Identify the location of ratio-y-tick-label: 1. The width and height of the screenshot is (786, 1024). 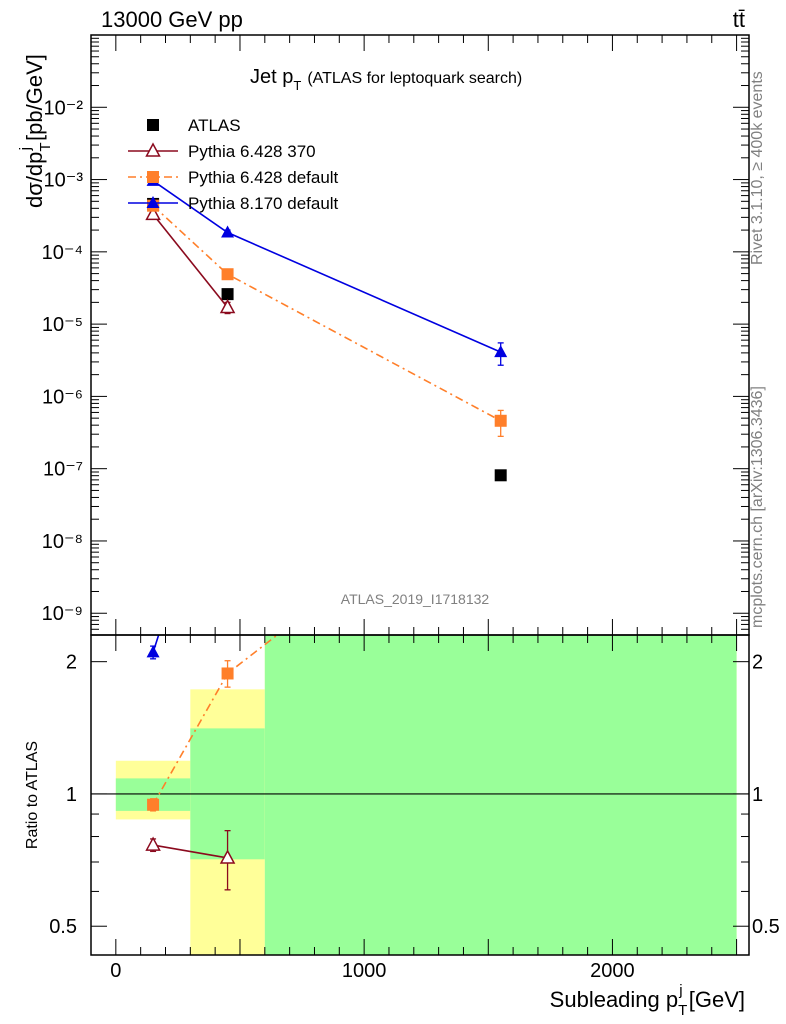
(71, 795).